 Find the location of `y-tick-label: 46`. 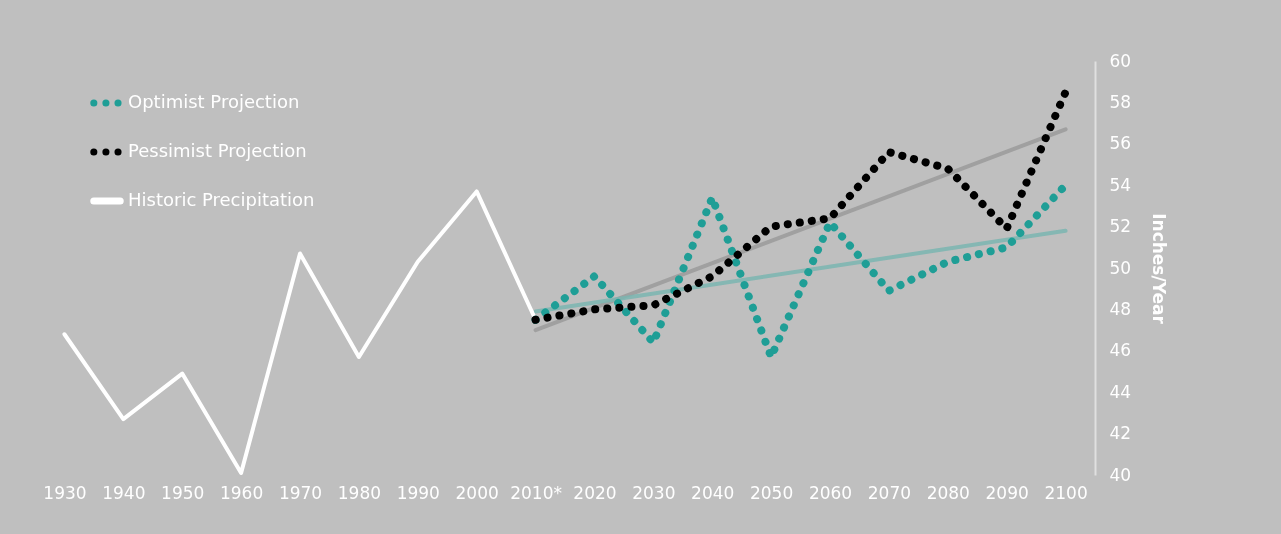

y-tick-label: 46 is located at coordinates (1120, 350).